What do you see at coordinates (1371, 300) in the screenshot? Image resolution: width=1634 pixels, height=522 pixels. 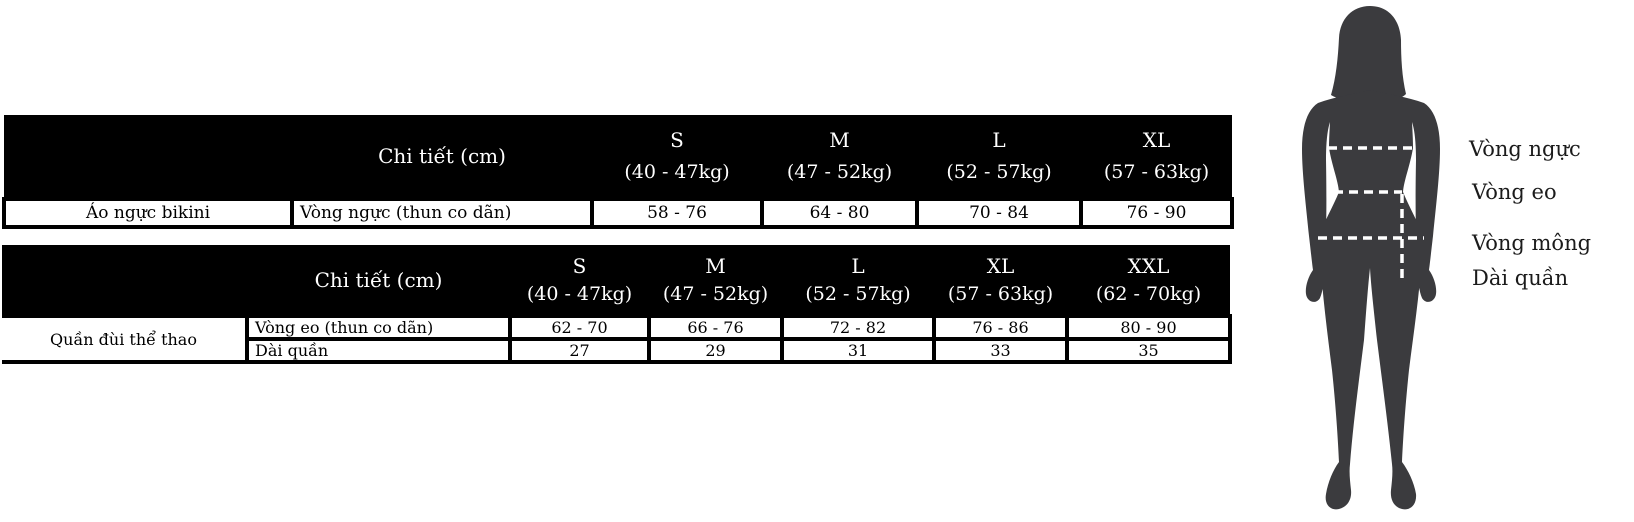 I see `body-silhouette` at bounding box center [1371, 300].